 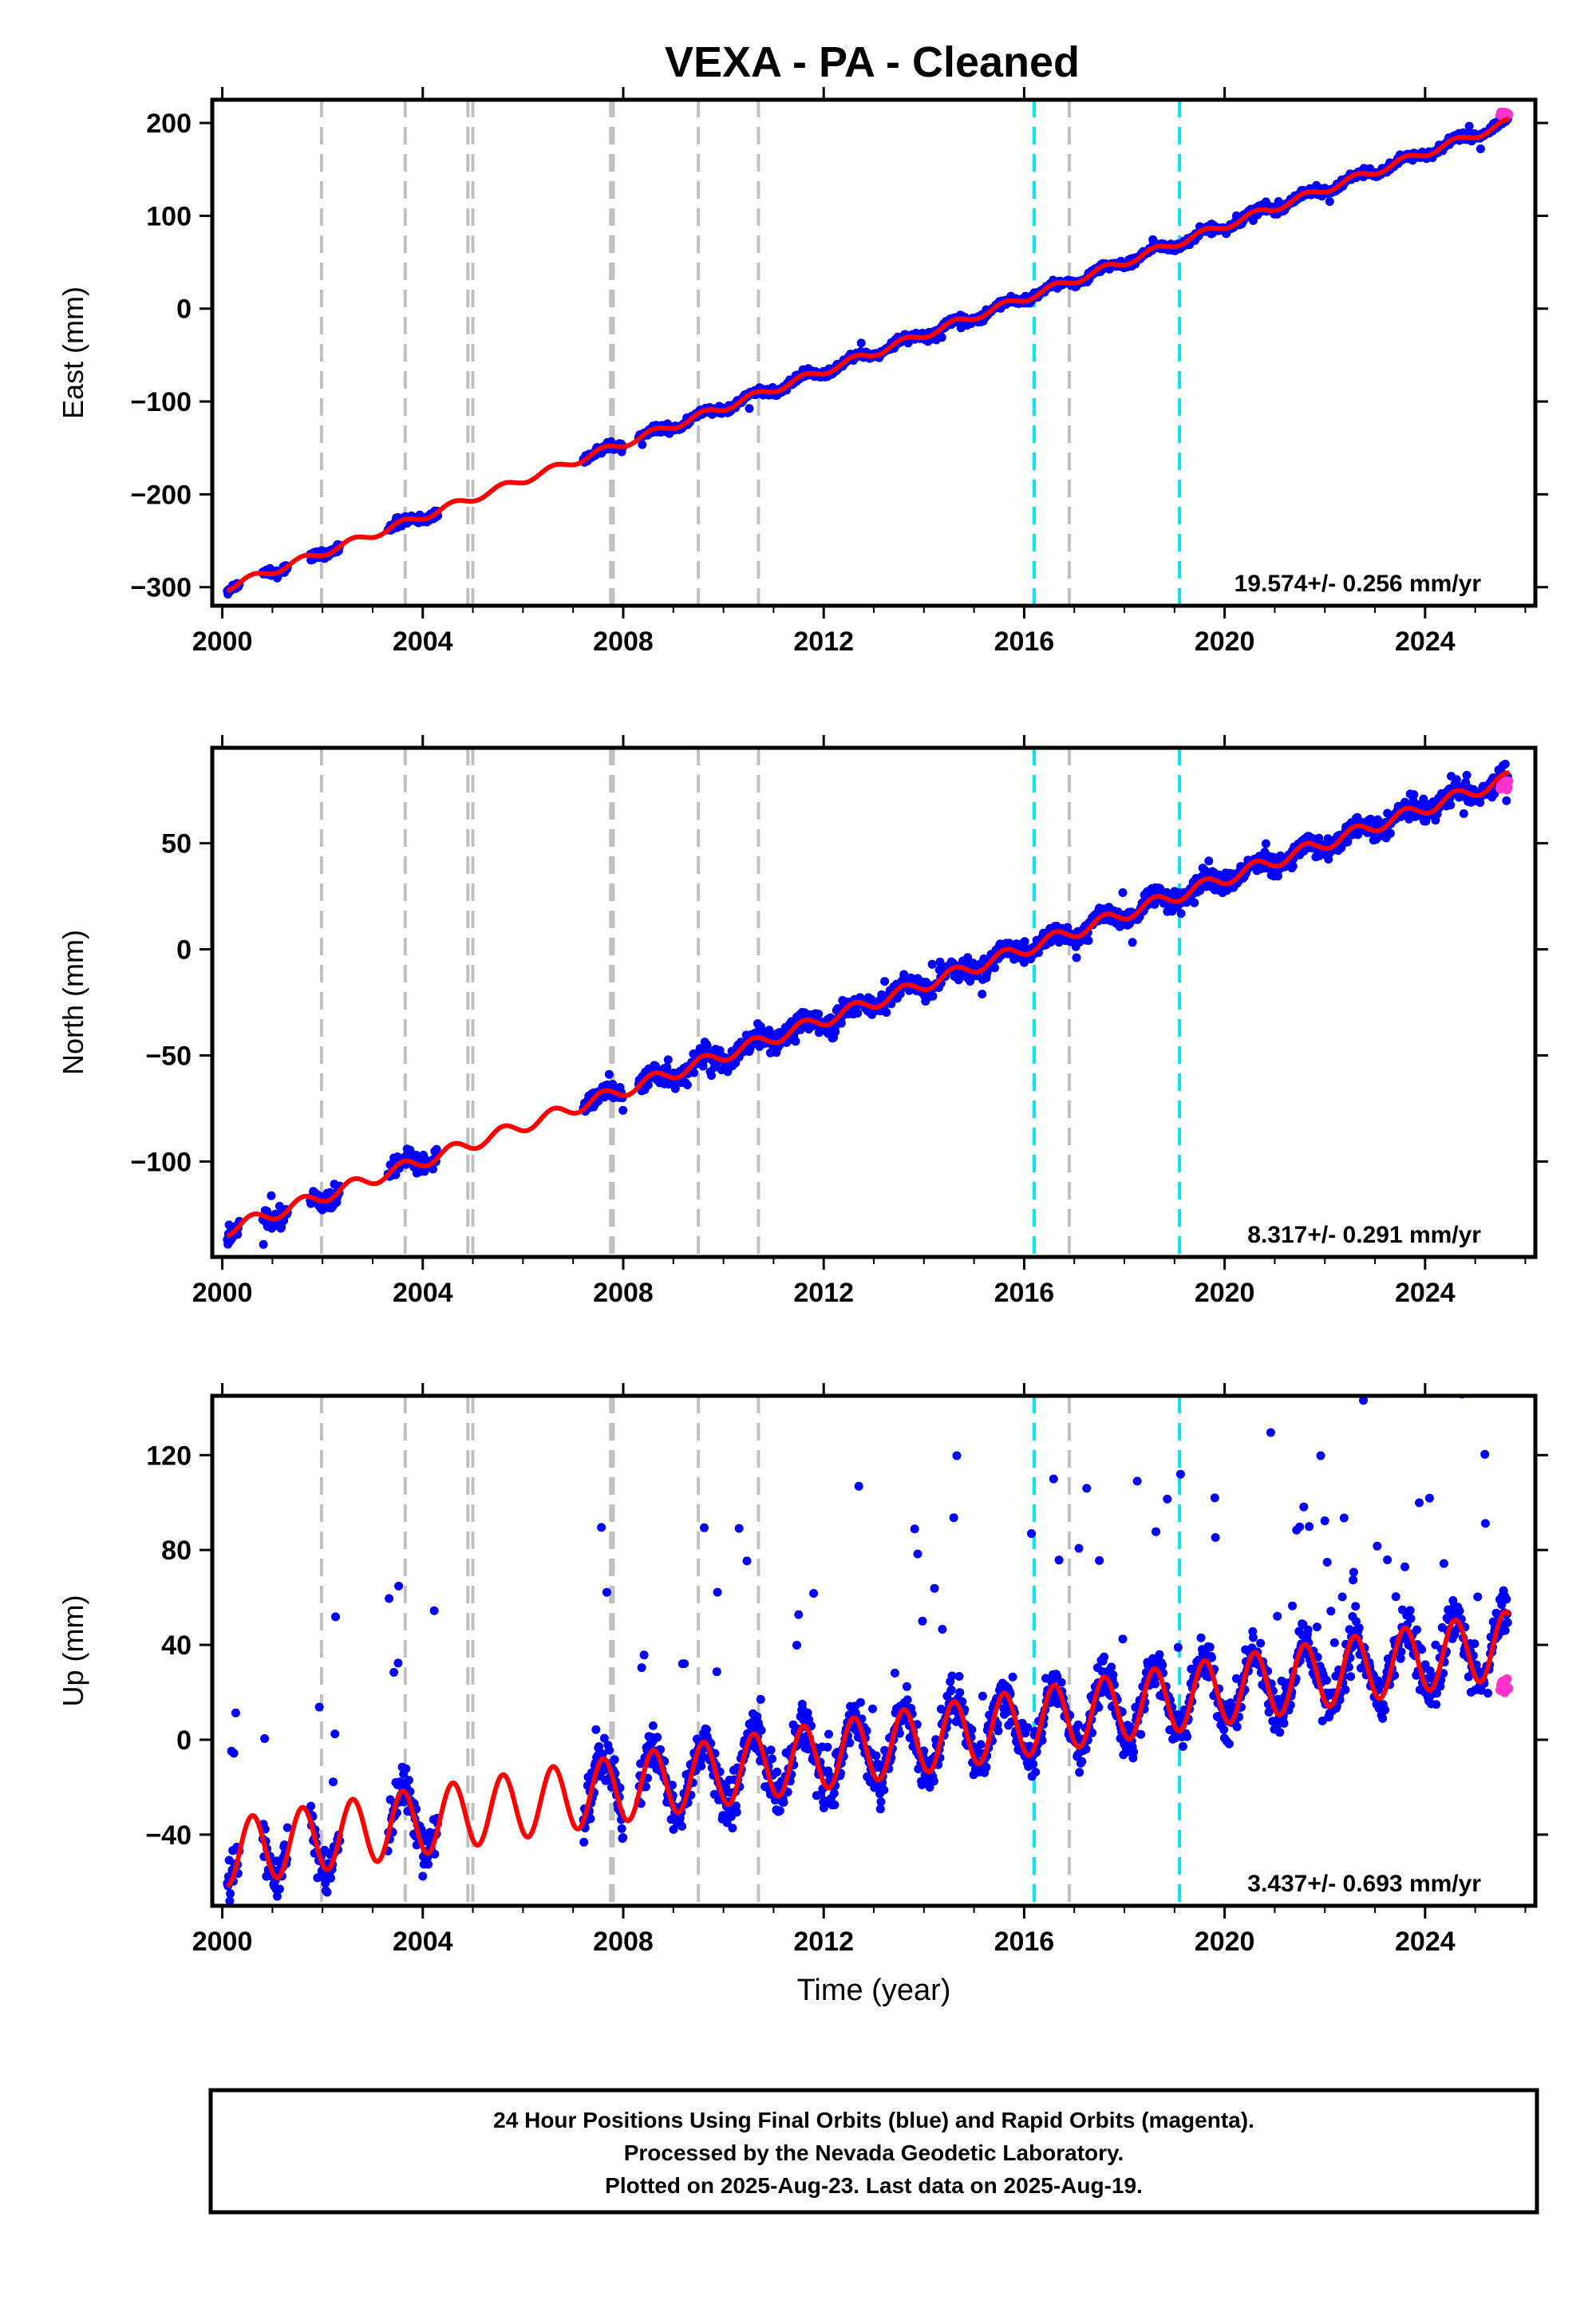 I want to click on y-tick-label: 200, so click(x=169, y=124).